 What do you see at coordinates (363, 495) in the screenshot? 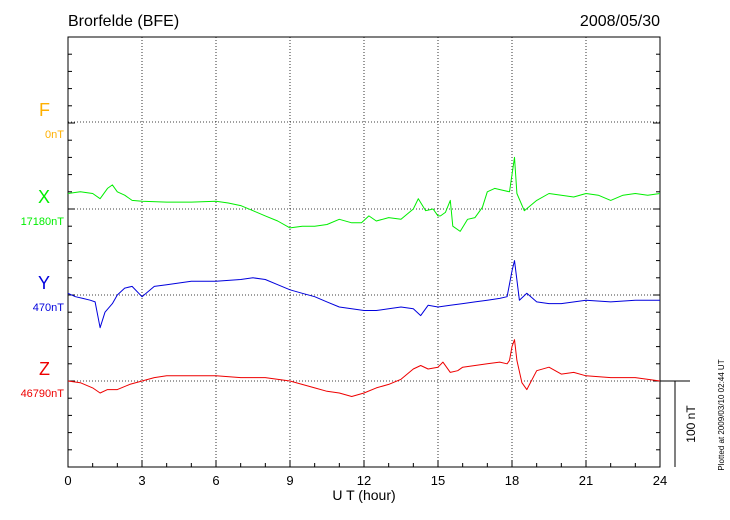
I see `x-axis-label: U T (hour)` at bounding box center [363, 495].